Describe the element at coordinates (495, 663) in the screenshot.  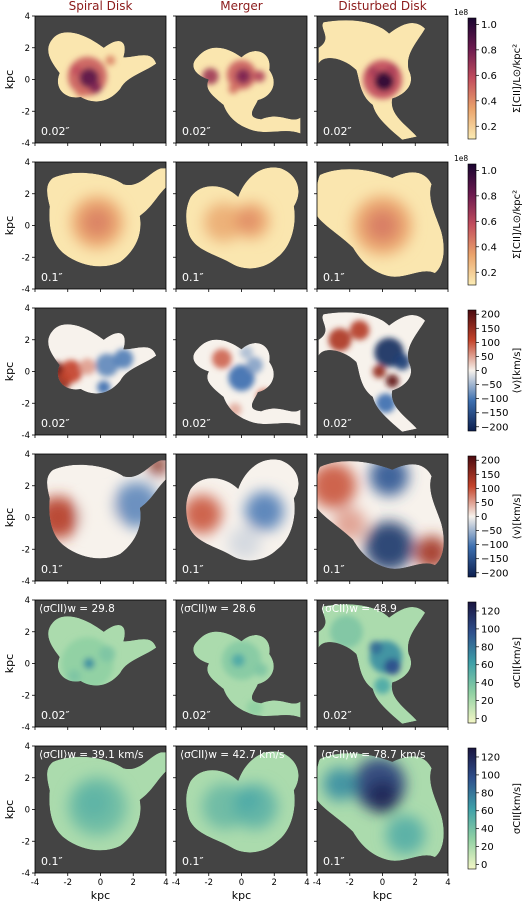
I see `colorbar-r4: 120 100 80 60 40 20 0 σCII[km/s]` at that location.